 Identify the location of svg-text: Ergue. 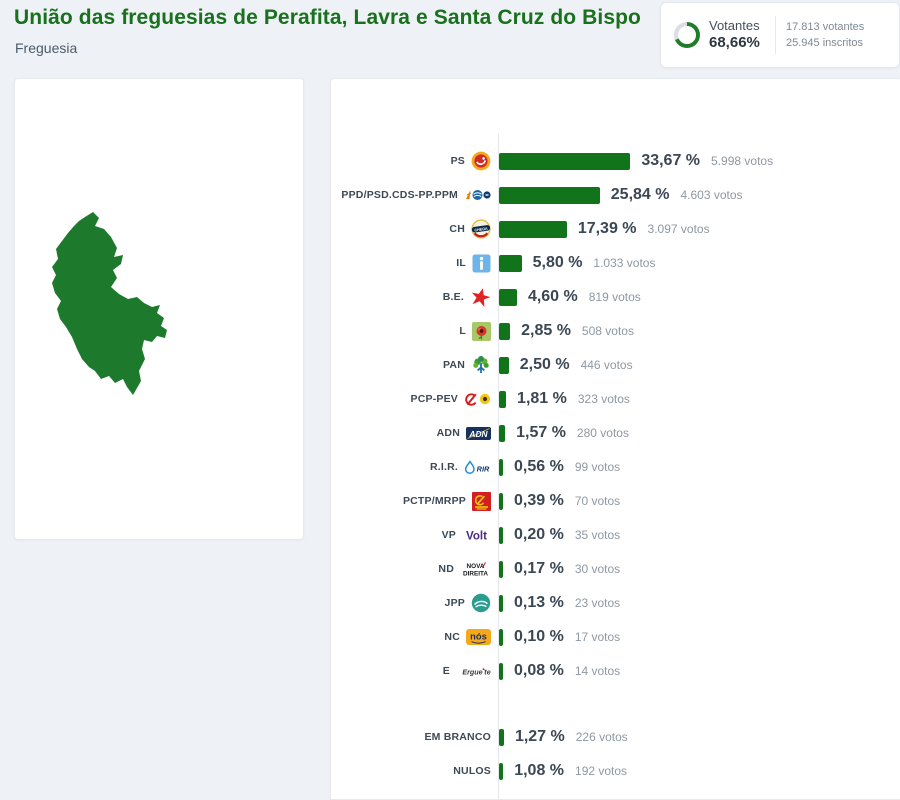
(472, 671).